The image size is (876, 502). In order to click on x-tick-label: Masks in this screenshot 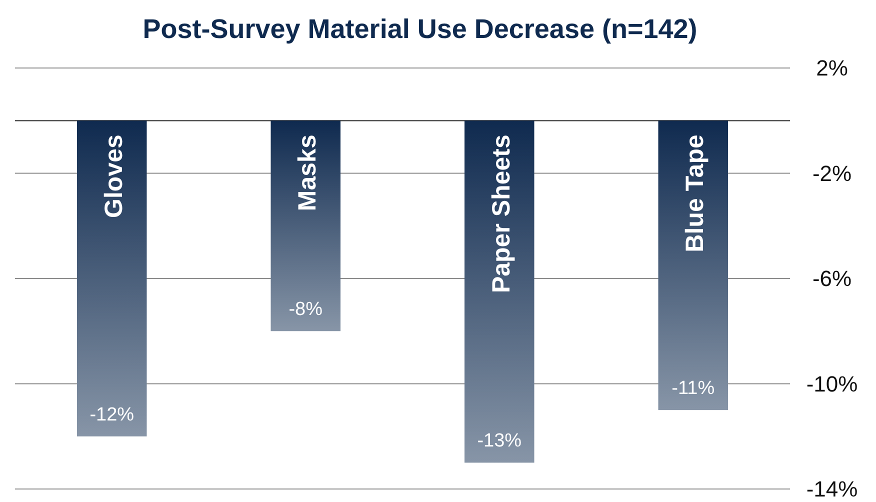, I will do `click(308, 173)`.